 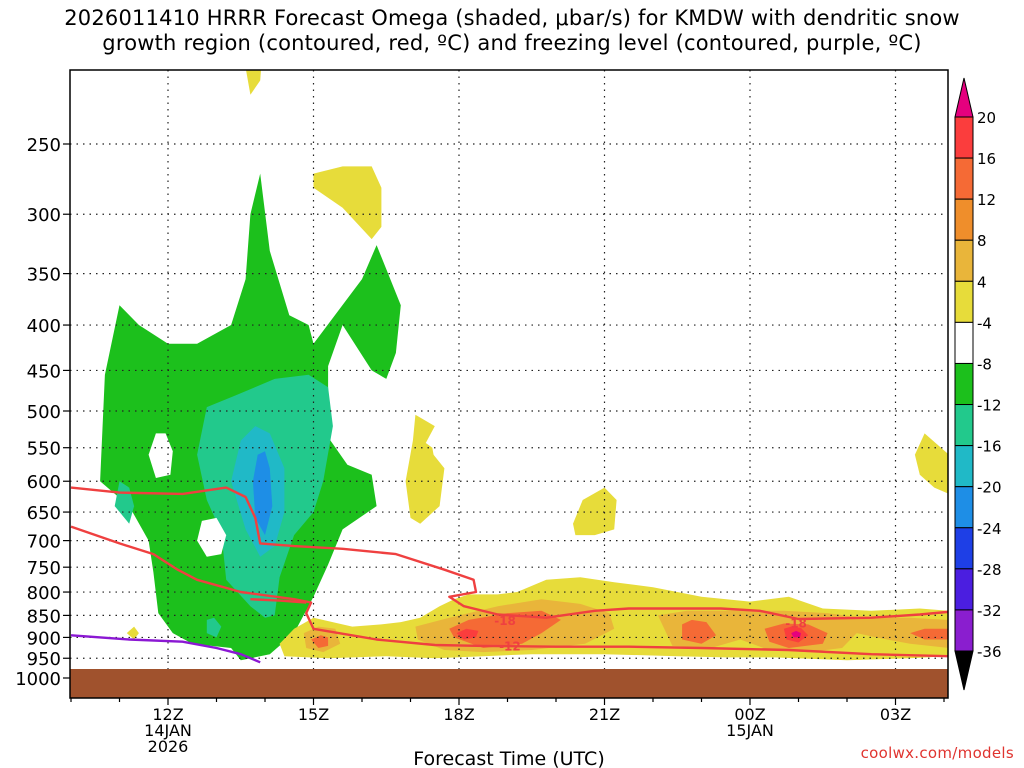 I want to click on y-tick-label-1000: 1000, so click(x=38, y=679).